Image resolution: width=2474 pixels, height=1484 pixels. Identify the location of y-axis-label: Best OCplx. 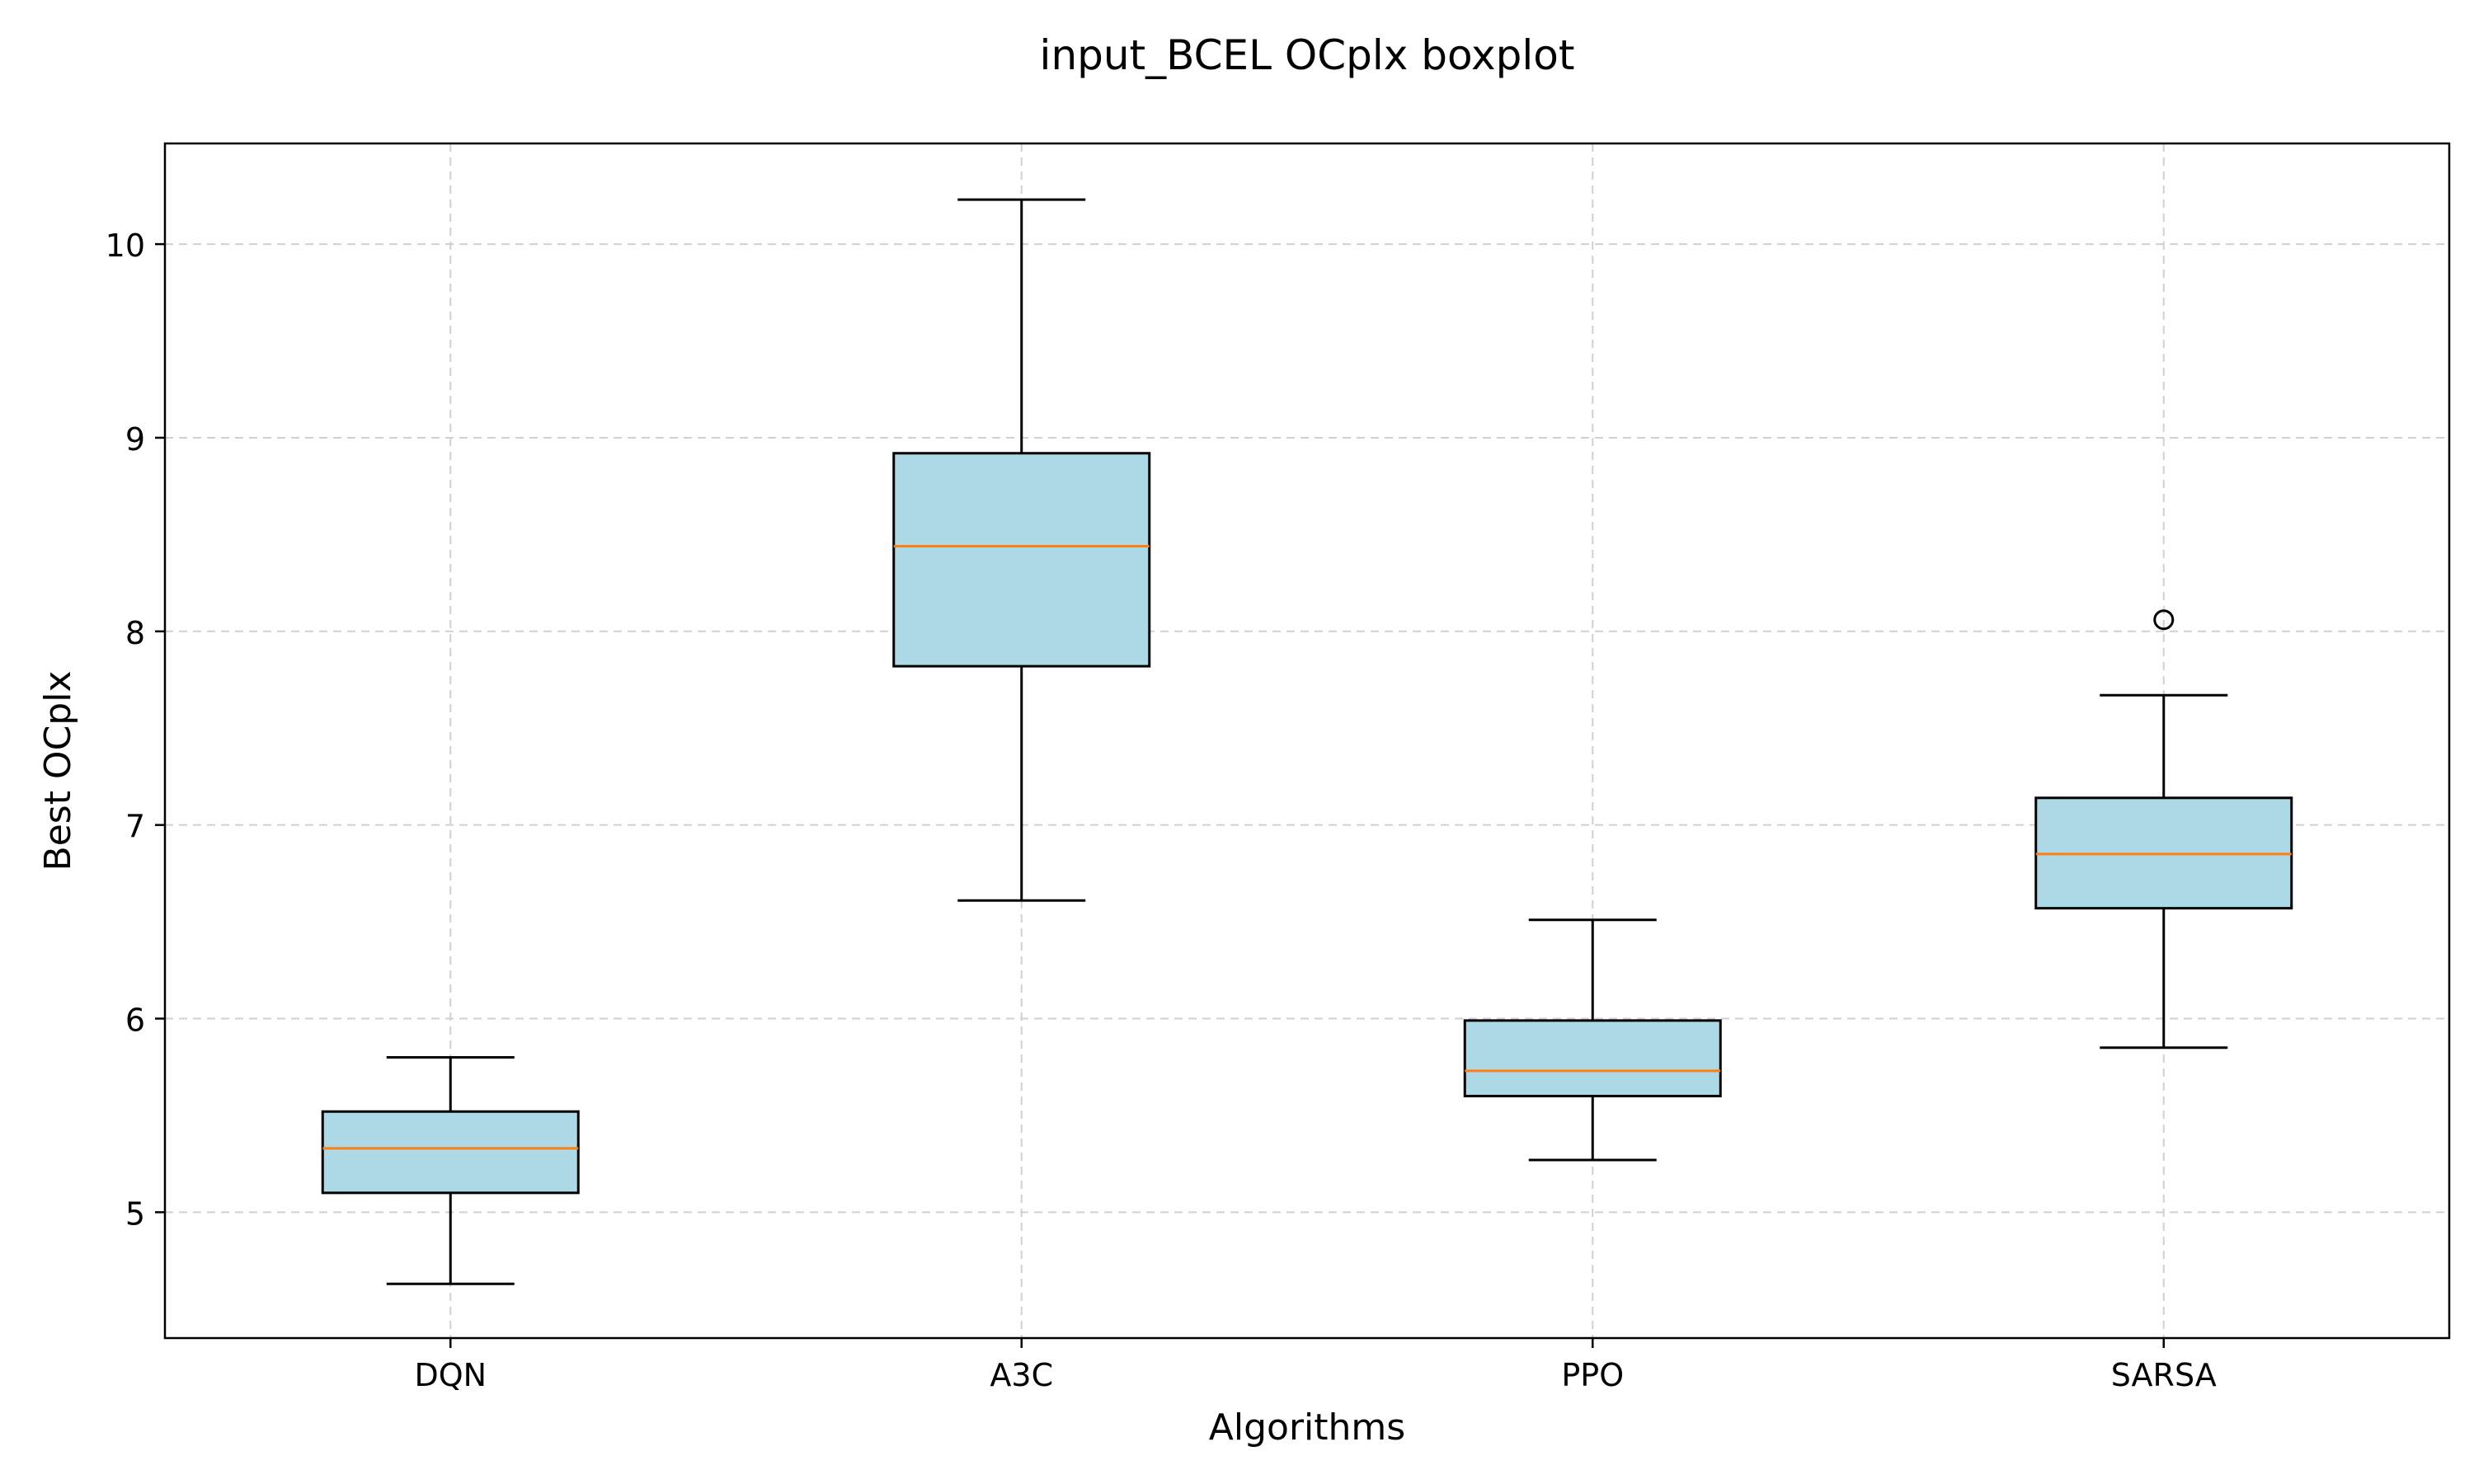
(58, 771).